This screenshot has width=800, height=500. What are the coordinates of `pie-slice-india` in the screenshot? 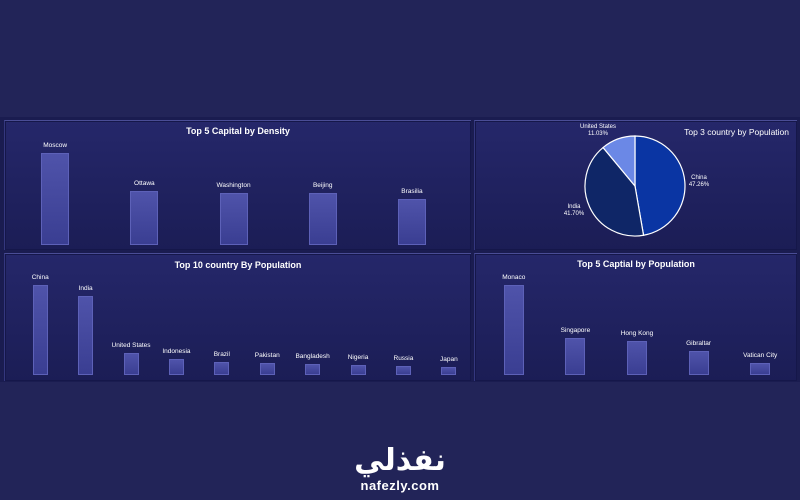 It's located at (614, 191).